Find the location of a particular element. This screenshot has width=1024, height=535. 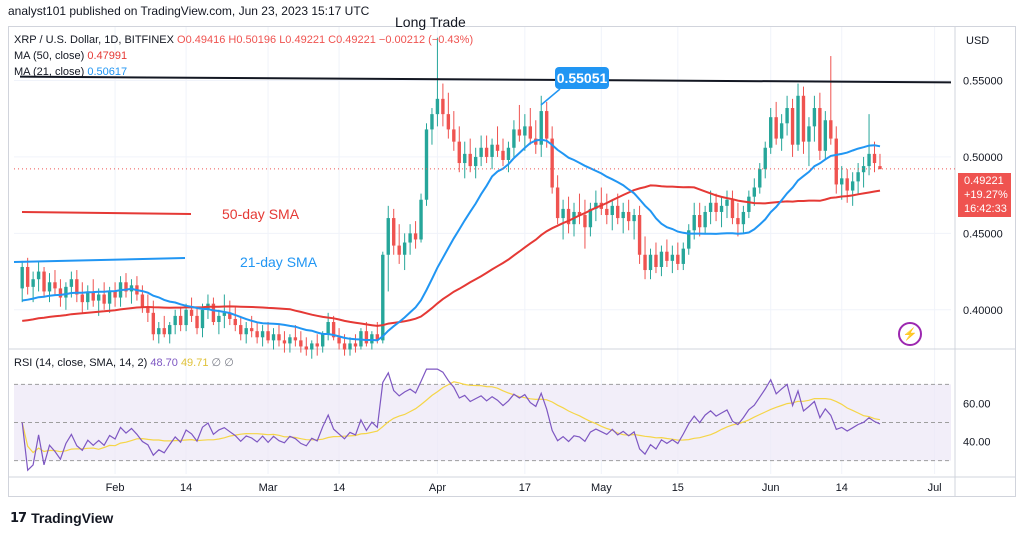

price-tick-label-2: 0.45000 is located at coordinates (983, 234).